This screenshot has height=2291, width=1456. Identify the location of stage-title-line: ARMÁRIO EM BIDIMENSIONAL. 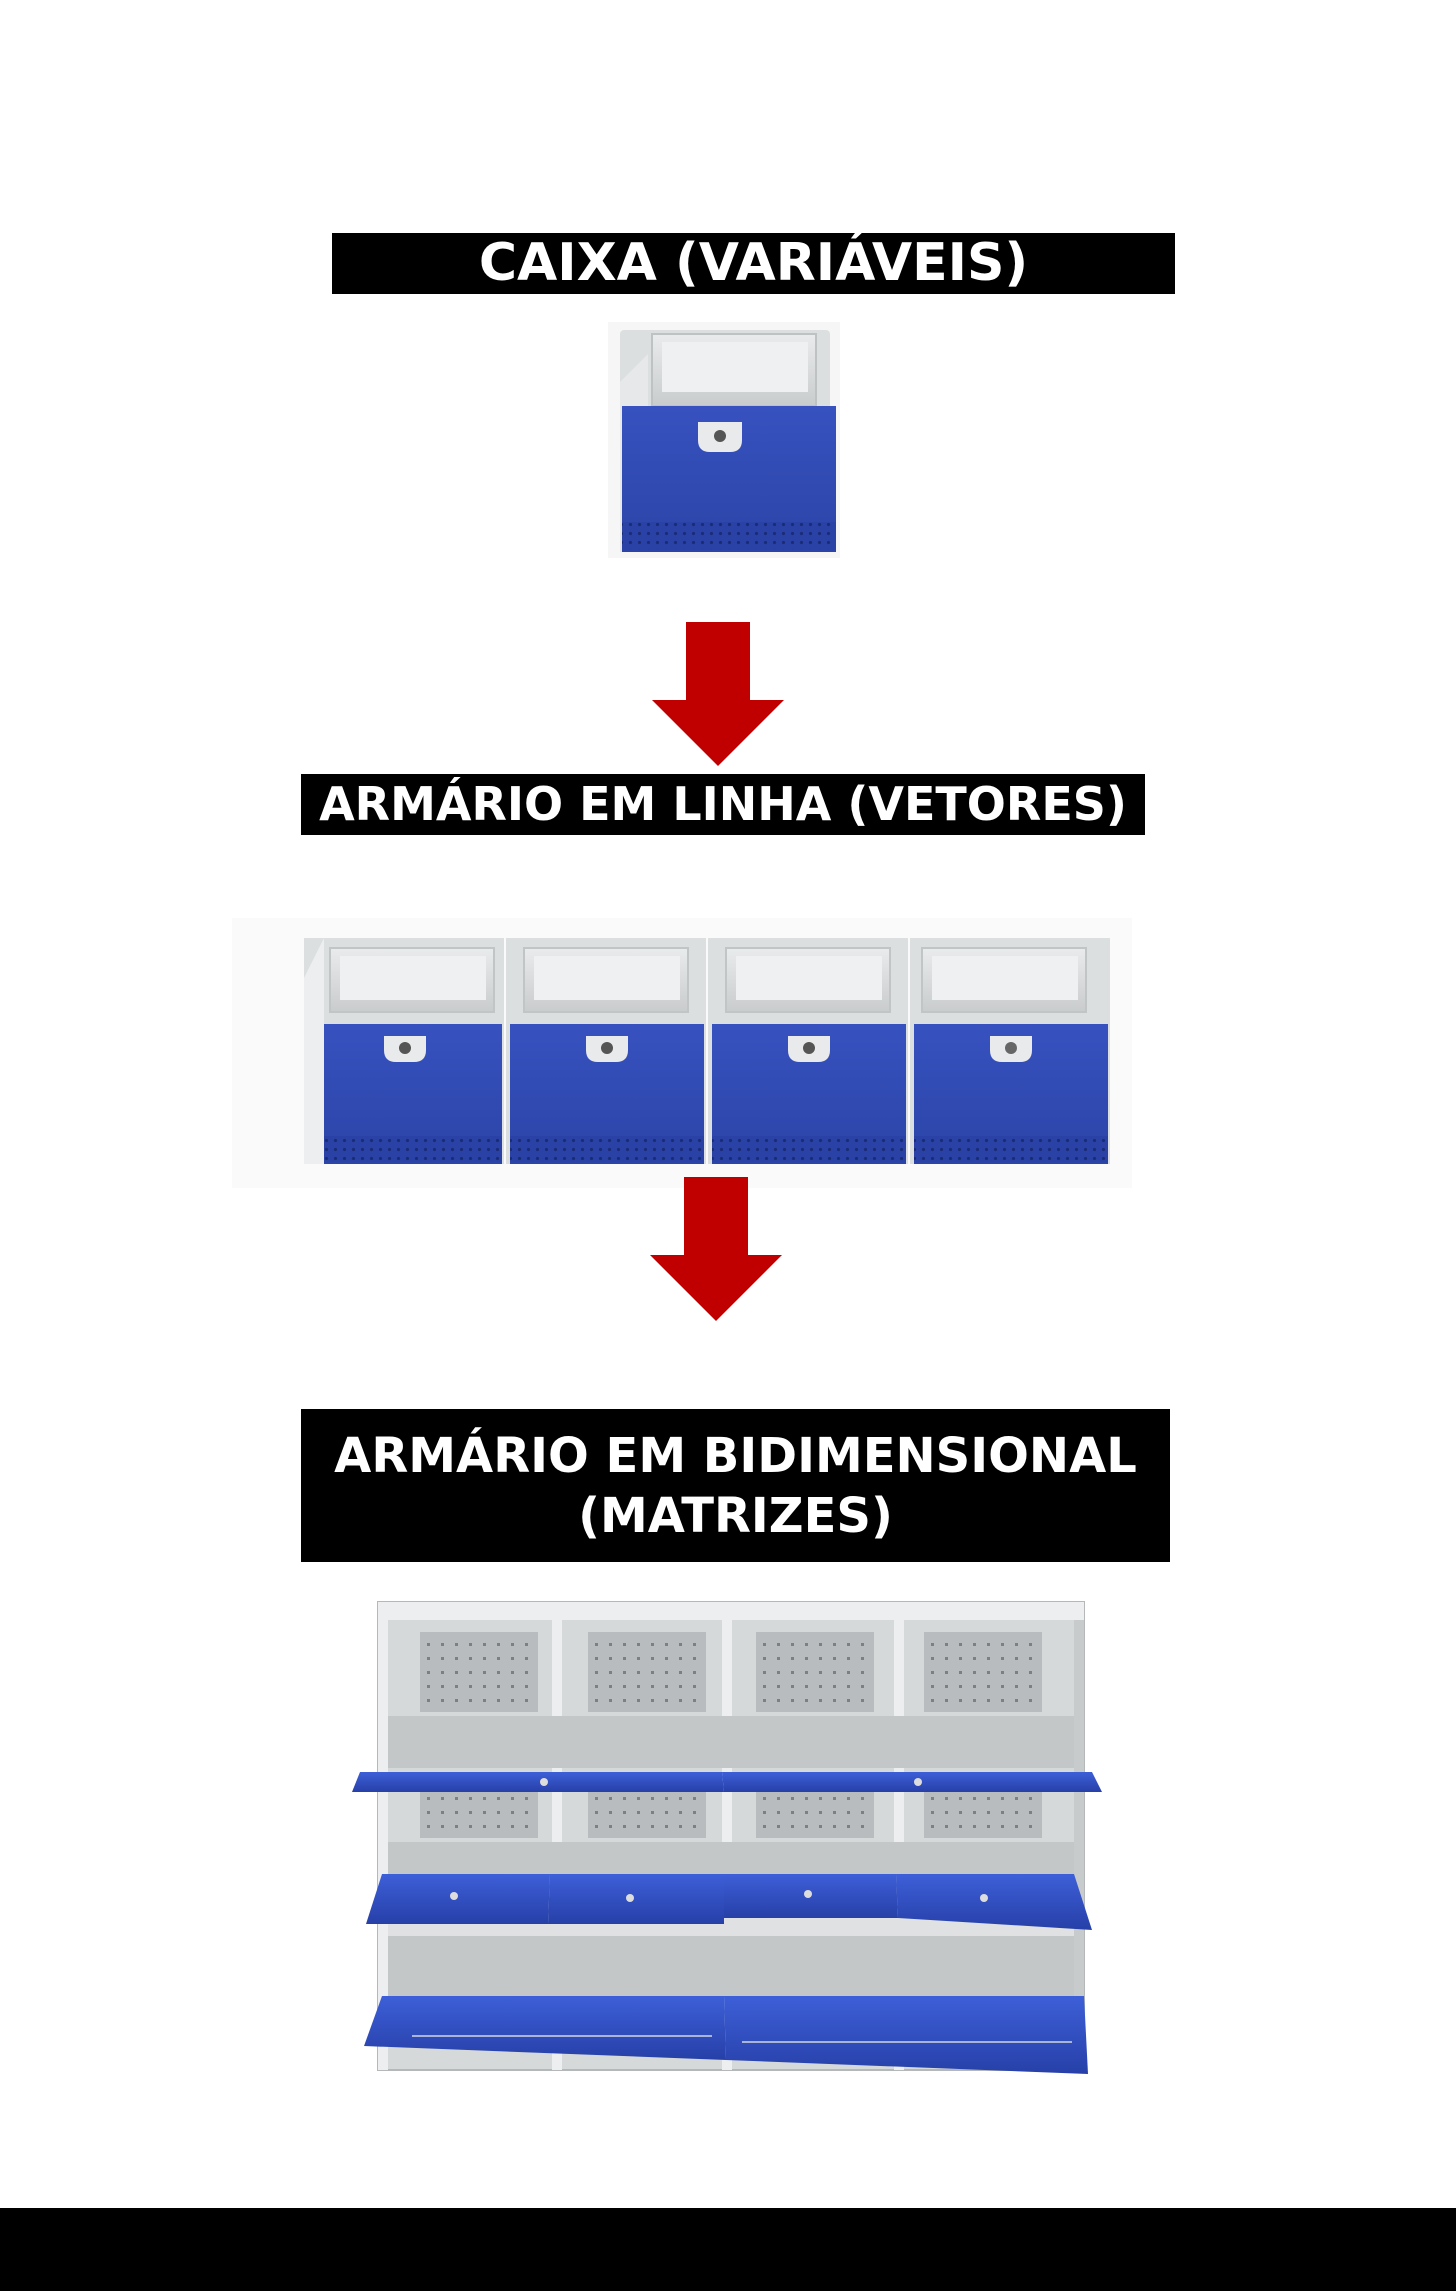
(735, 1455).